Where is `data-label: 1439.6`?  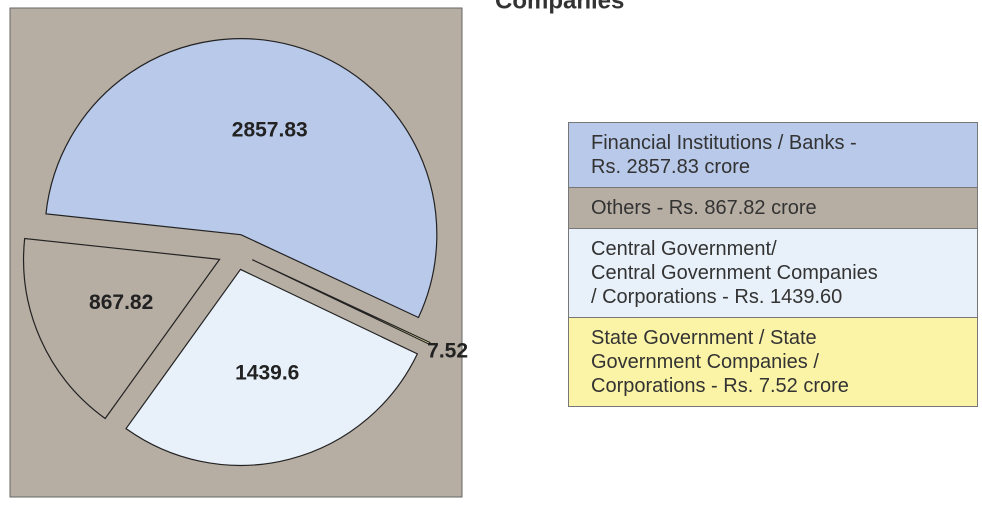 data-label: 1439.6 is located at coordinates (267, 372).